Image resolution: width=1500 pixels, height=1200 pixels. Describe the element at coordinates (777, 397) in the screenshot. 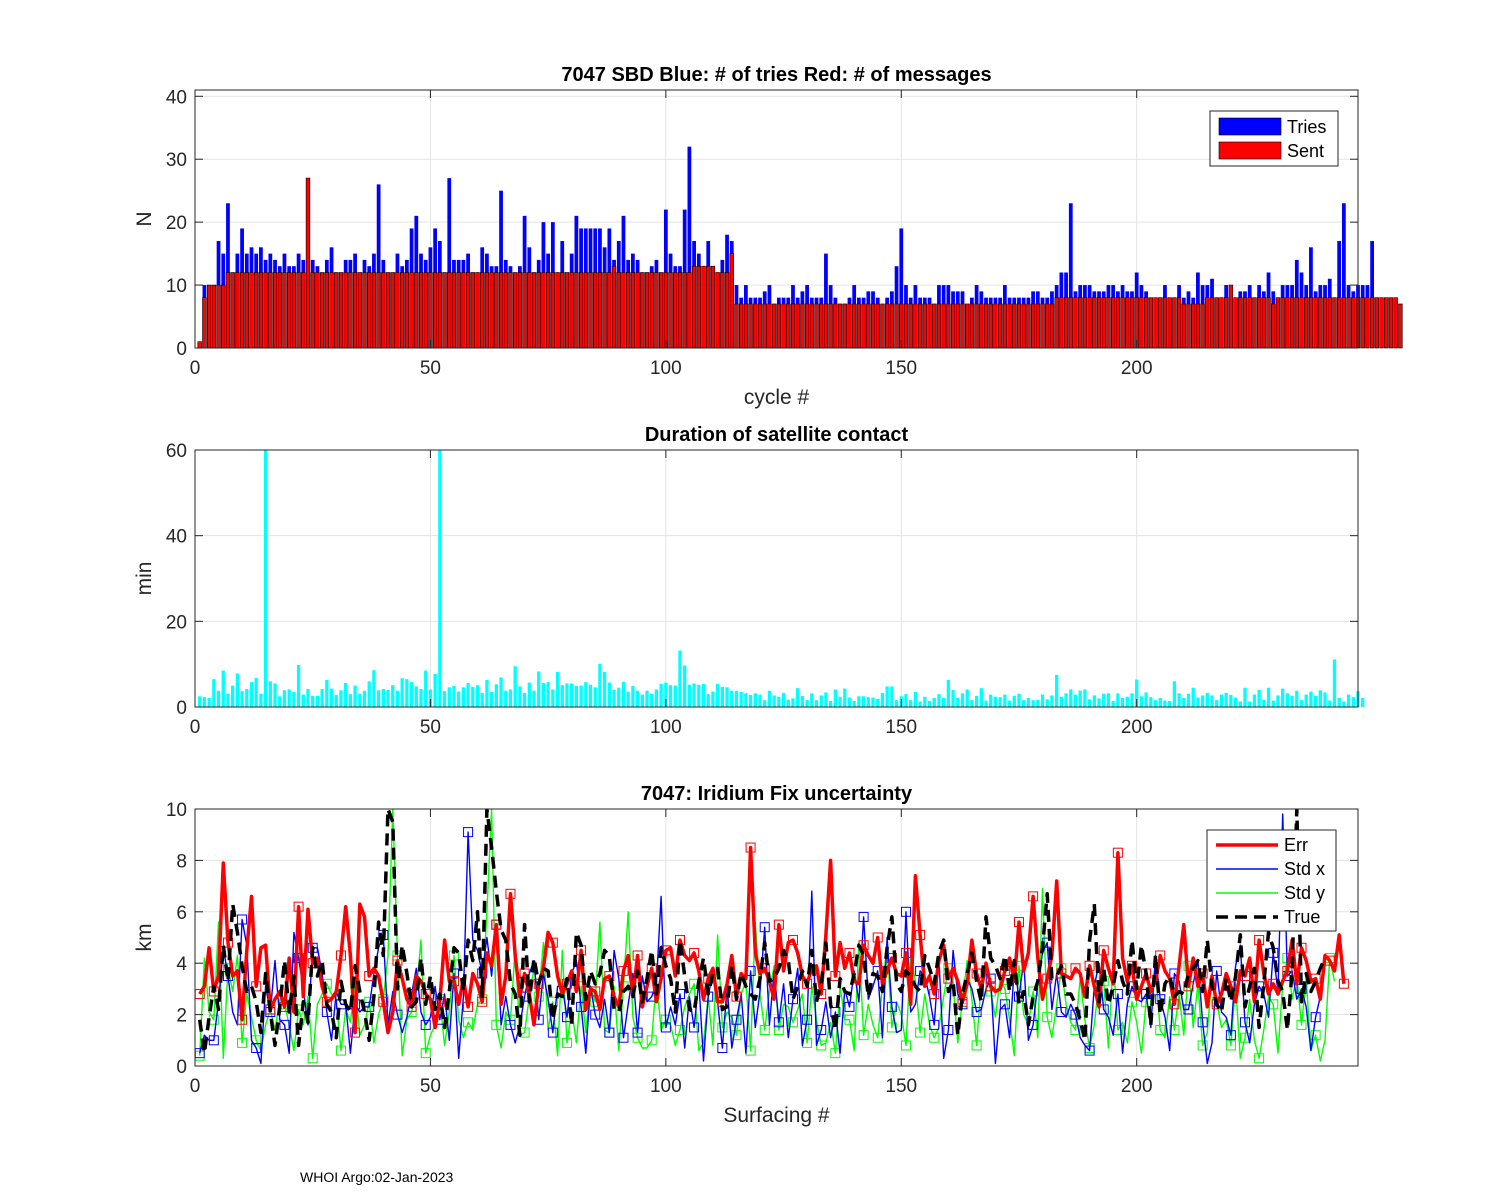

I see `x-axis-label: cycle #` at that location.